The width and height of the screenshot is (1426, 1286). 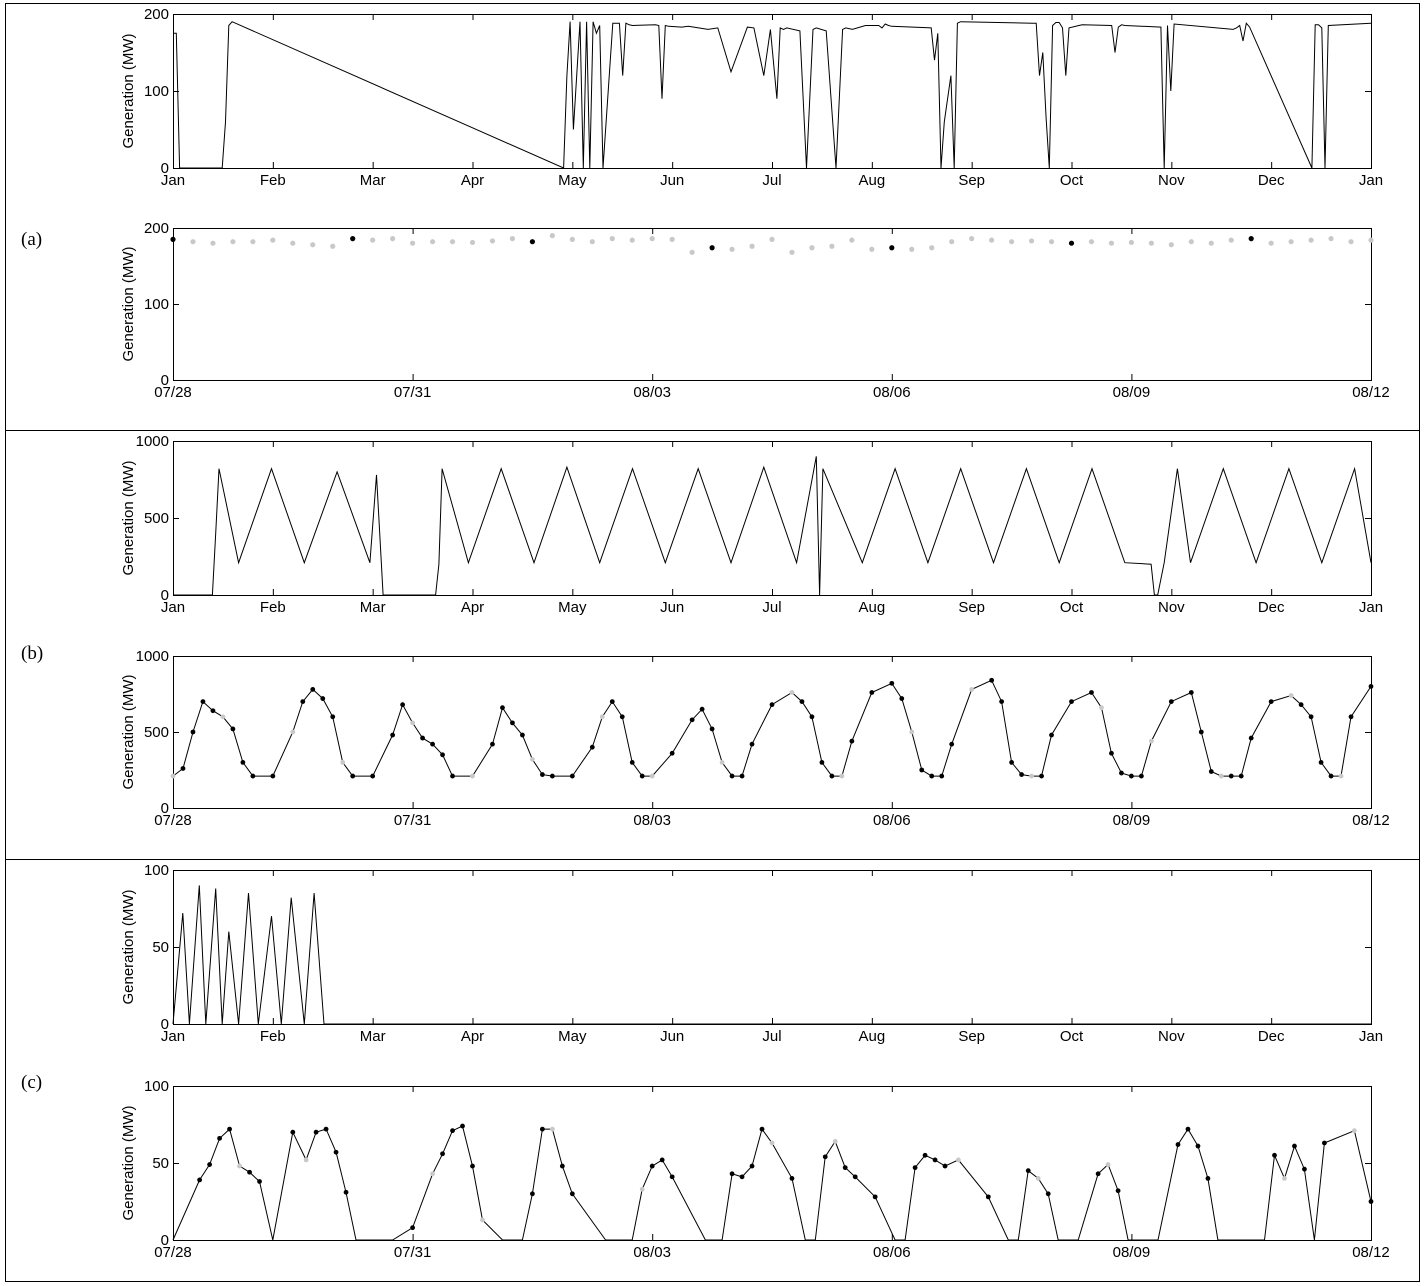 What do you see at coordinates (373, 607) in the screenshot?
I see `x-tick-label: Mar` at bounding box center [373, 607].